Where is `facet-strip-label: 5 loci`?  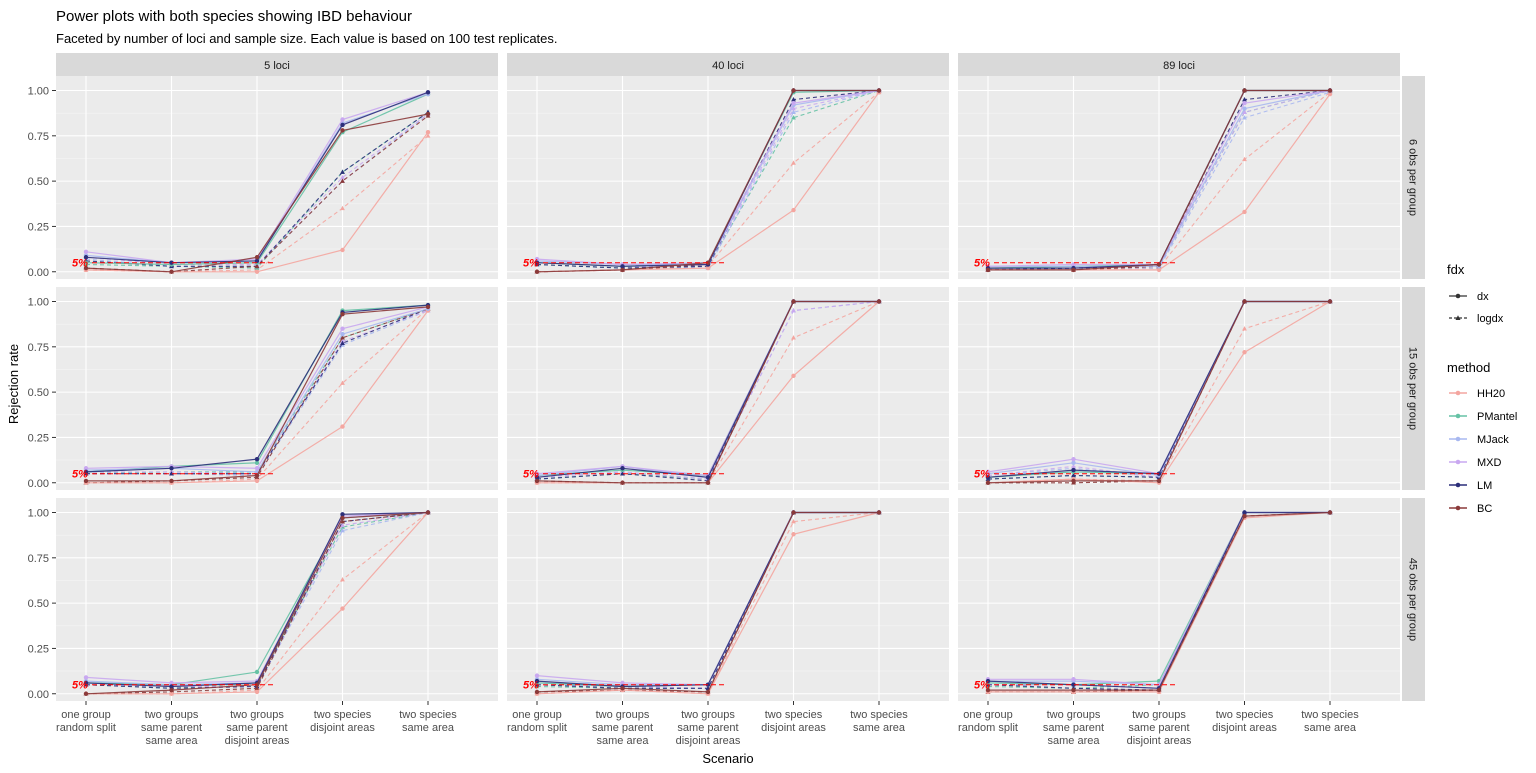 facet-strip-label: 5 loci is located at coordinates (277, 66).